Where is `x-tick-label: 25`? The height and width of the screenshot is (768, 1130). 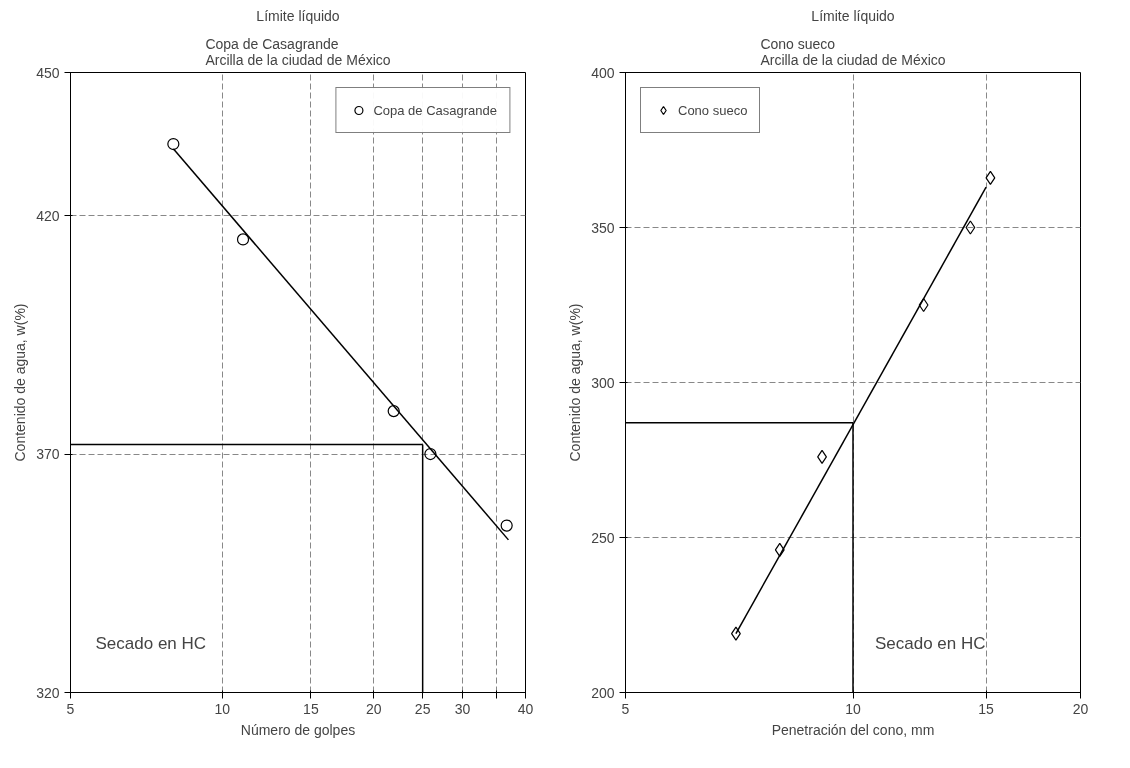
x-tick-label: 25 is located at coordinates (422, 708).